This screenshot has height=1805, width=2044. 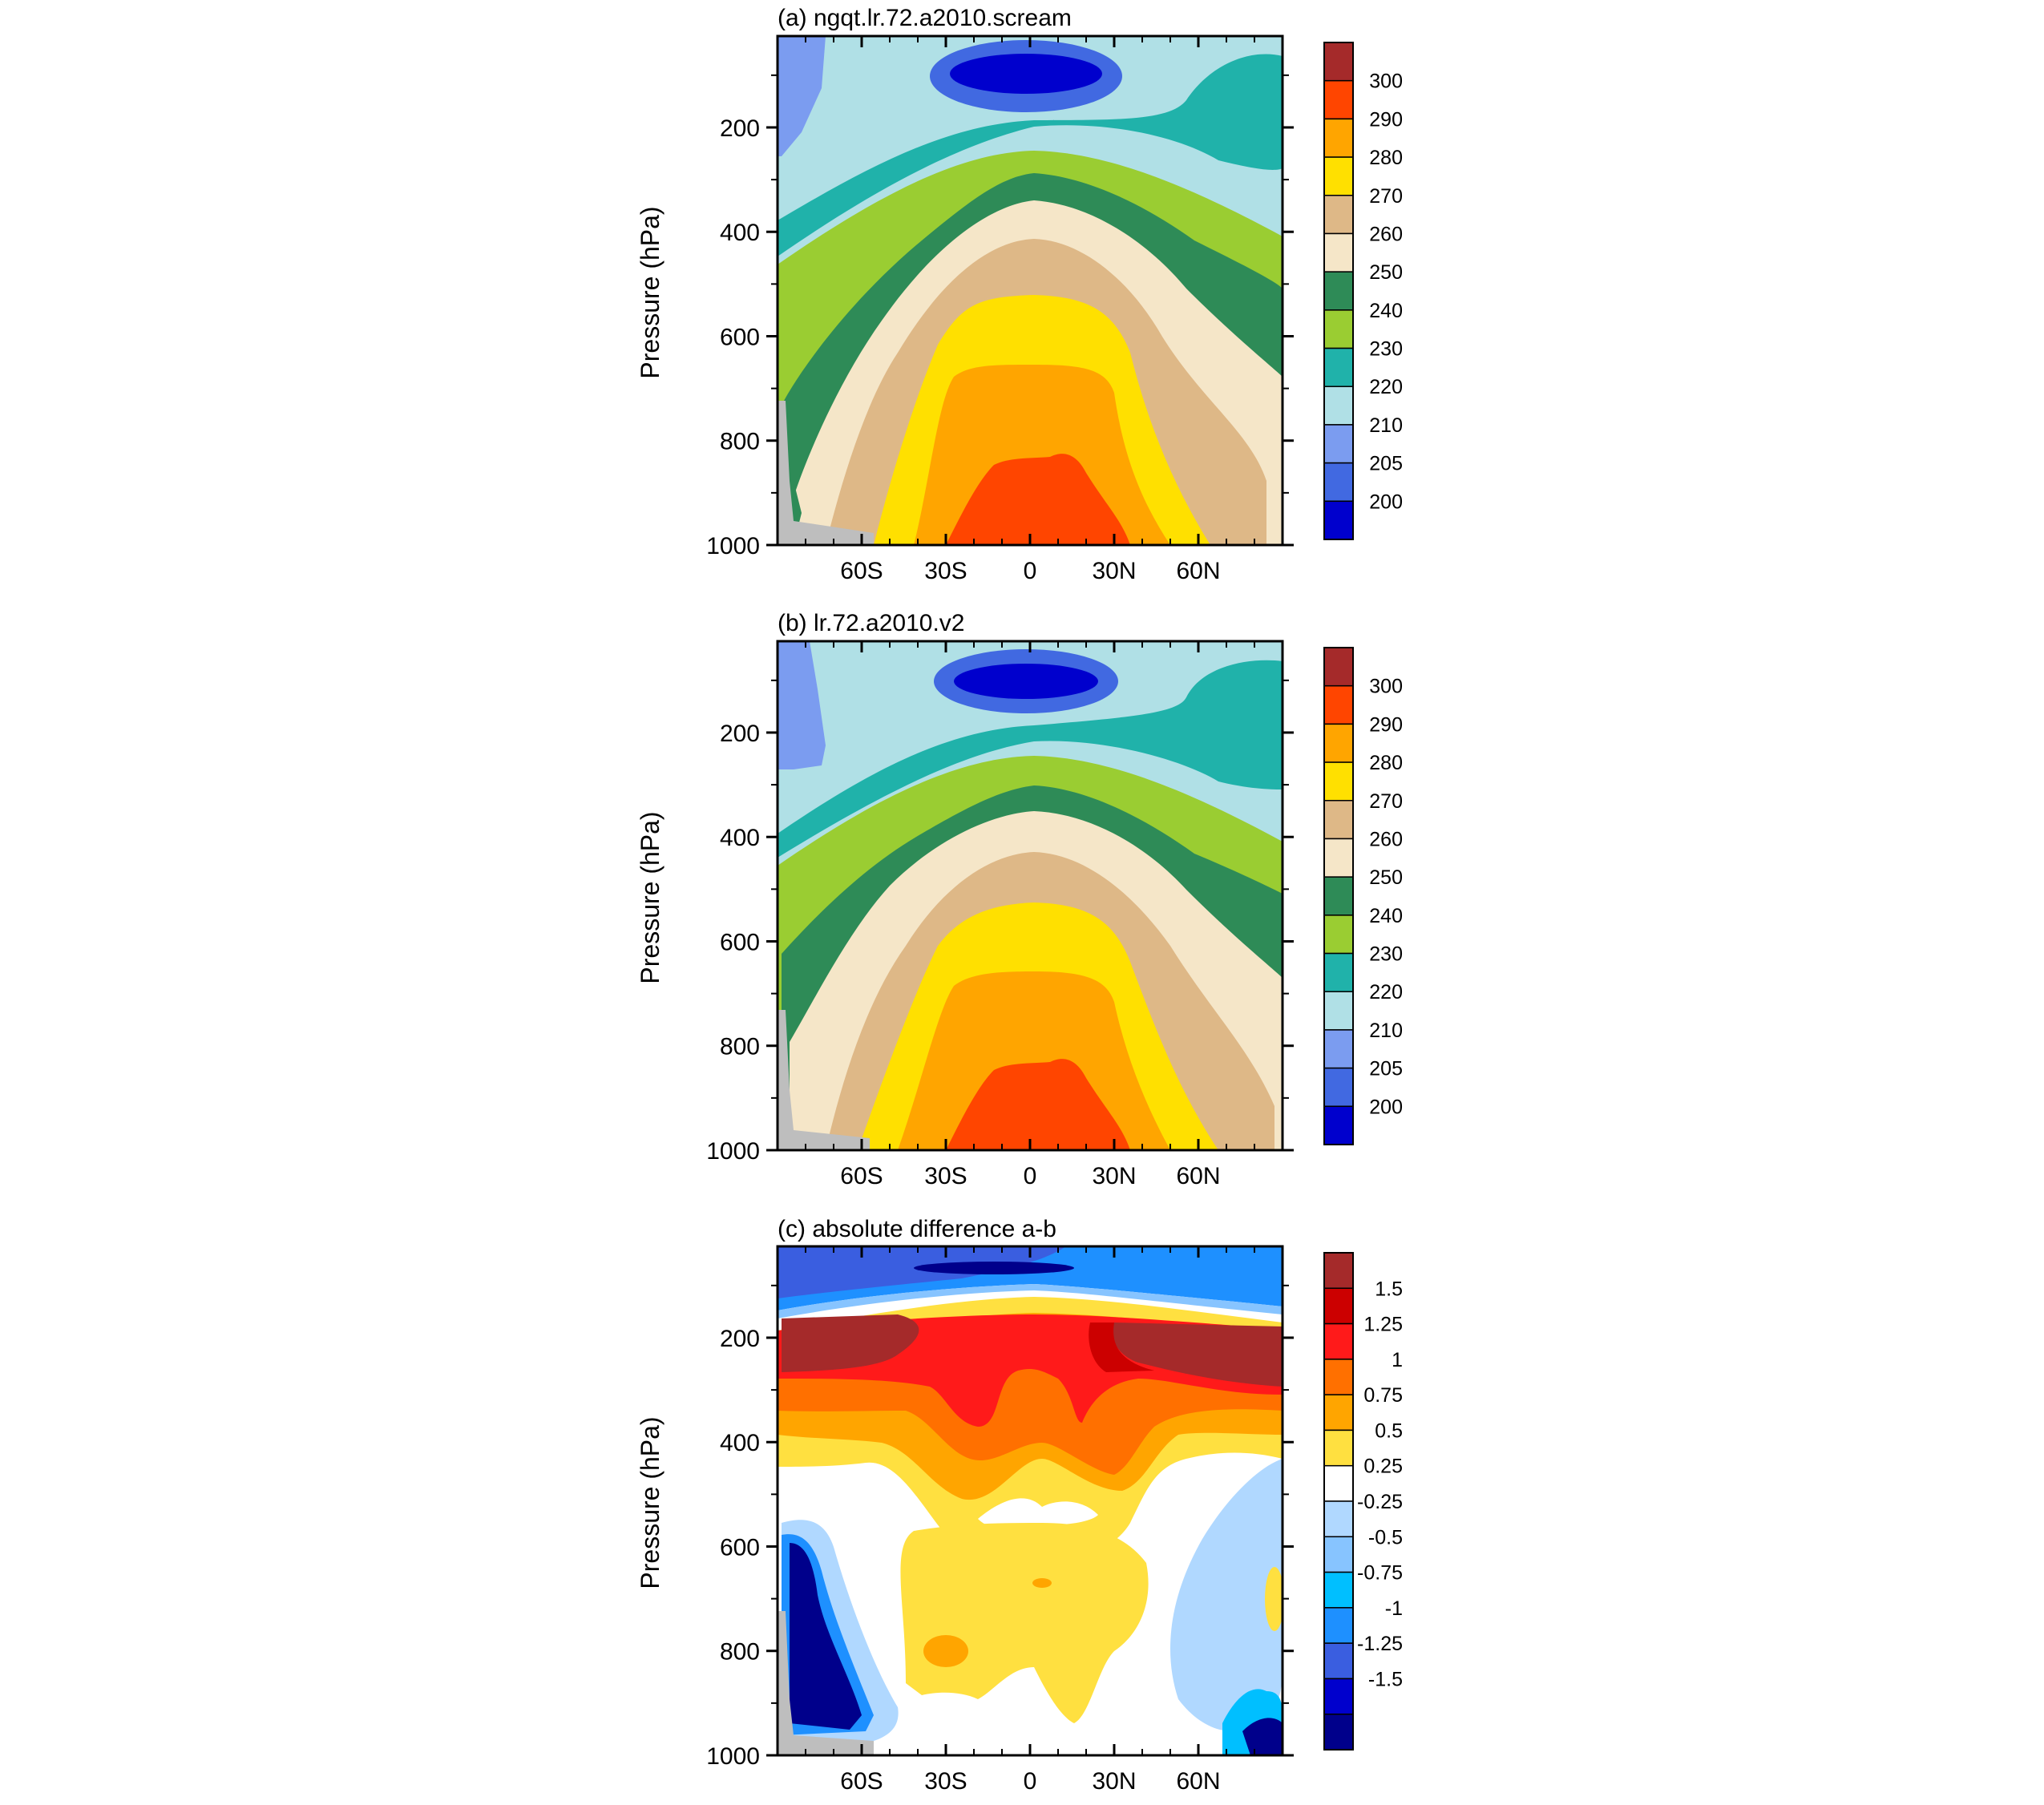 I want to click on panel-c-field, so click(x=1030, y=1500).